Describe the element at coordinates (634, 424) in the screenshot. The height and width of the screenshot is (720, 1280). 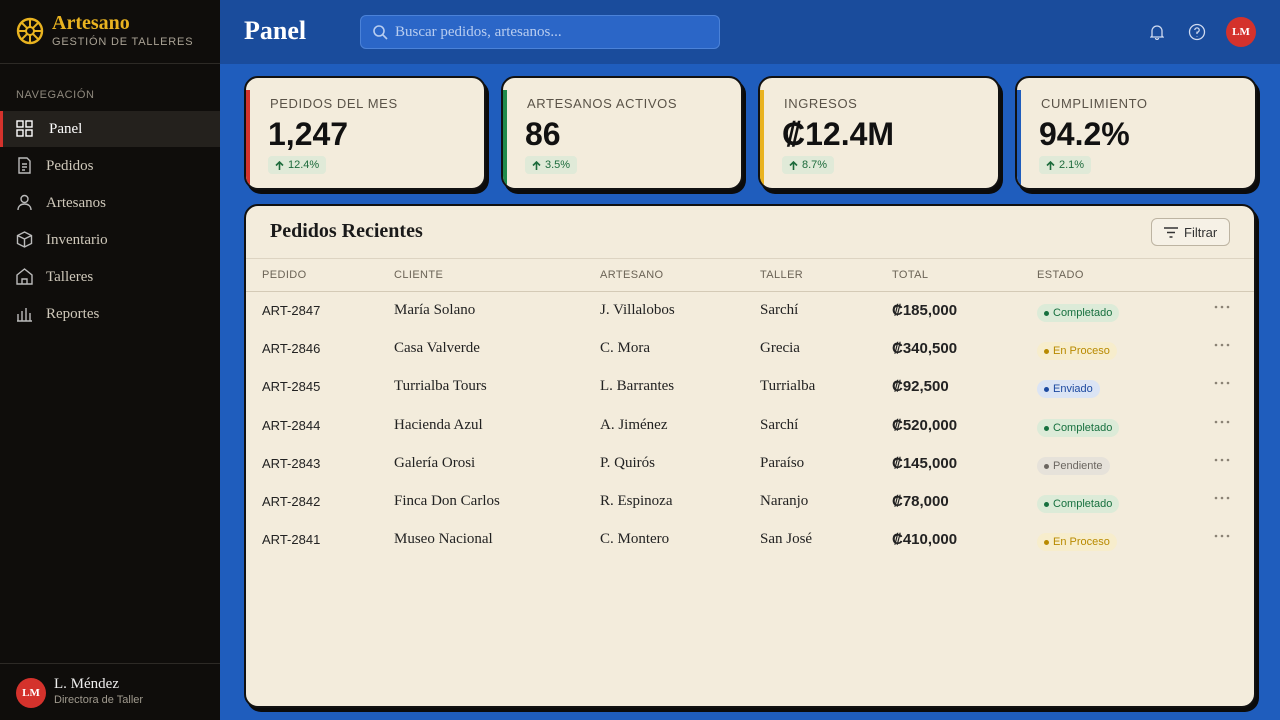
I see `artisan: A. Jiménez` at that location.